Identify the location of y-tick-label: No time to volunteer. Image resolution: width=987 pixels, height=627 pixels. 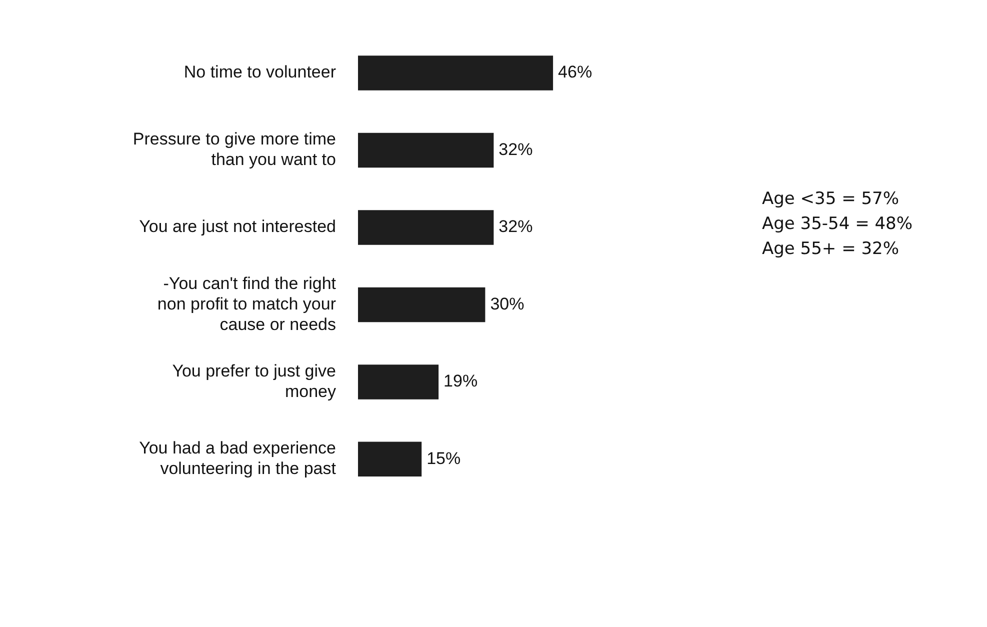
(260, 72).